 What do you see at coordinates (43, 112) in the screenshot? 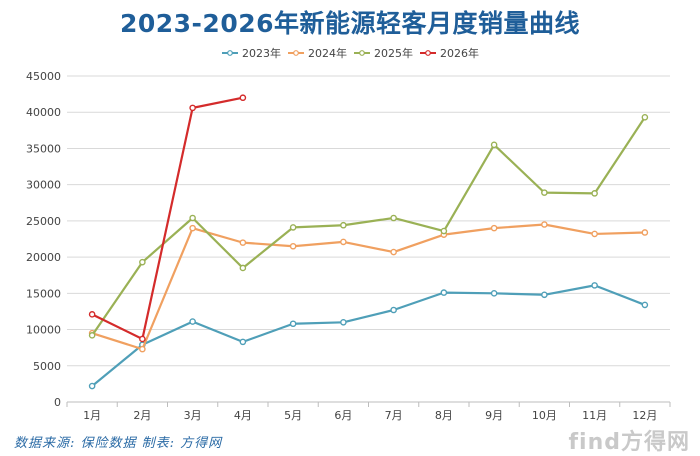
I see `y-tick-label: 40000` at bounding box center [43, 112].